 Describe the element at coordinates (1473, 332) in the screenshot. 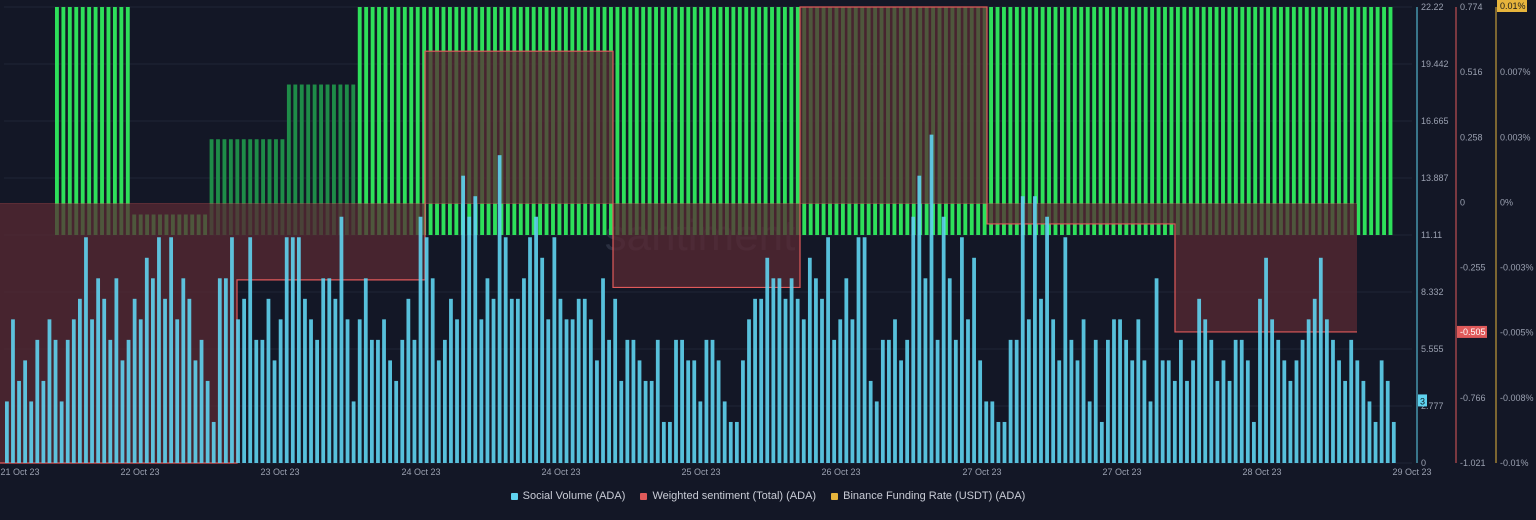

I see `sentiment-value-badge-label: -0.505` at that location.